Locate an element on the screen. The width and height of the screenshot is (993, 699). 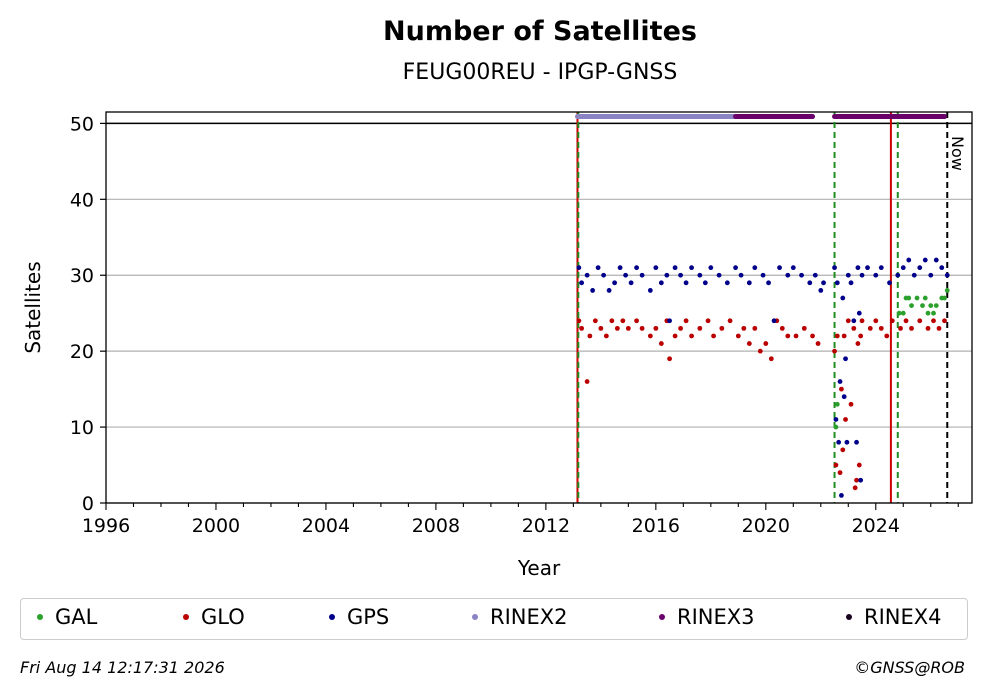
legend-label-glo: GLO is located at coordinates (223, 617).